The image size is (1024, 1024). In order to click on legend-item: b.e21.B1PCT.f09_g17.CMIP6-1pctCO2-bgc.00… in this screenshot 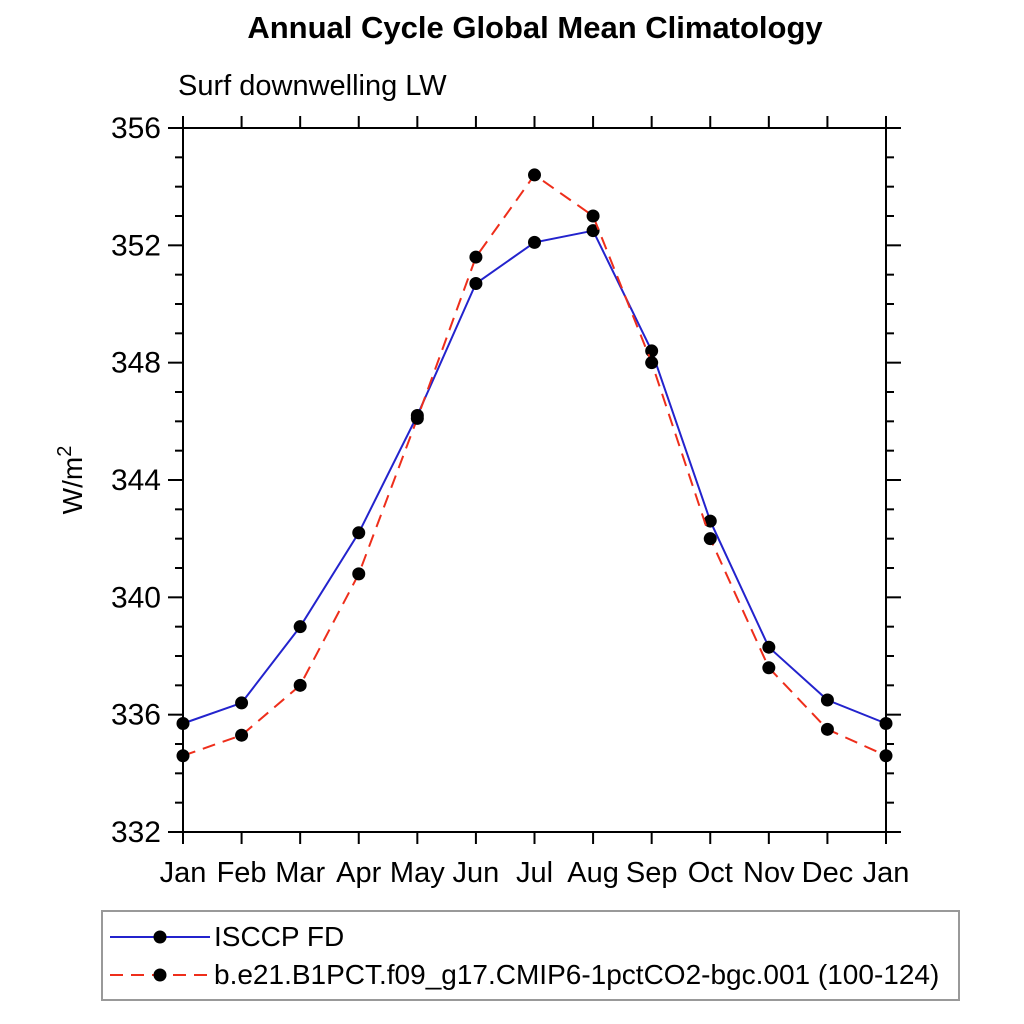, I will do `click(530, 975)`.